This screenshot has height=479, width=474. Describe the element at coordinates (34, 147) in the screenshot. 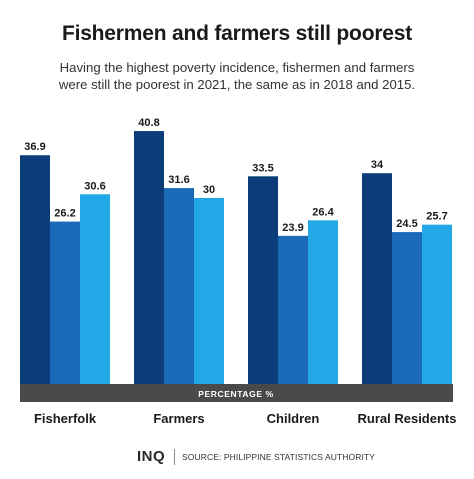

I see `value-label-fisherfolk-1: 36.9` at that location.